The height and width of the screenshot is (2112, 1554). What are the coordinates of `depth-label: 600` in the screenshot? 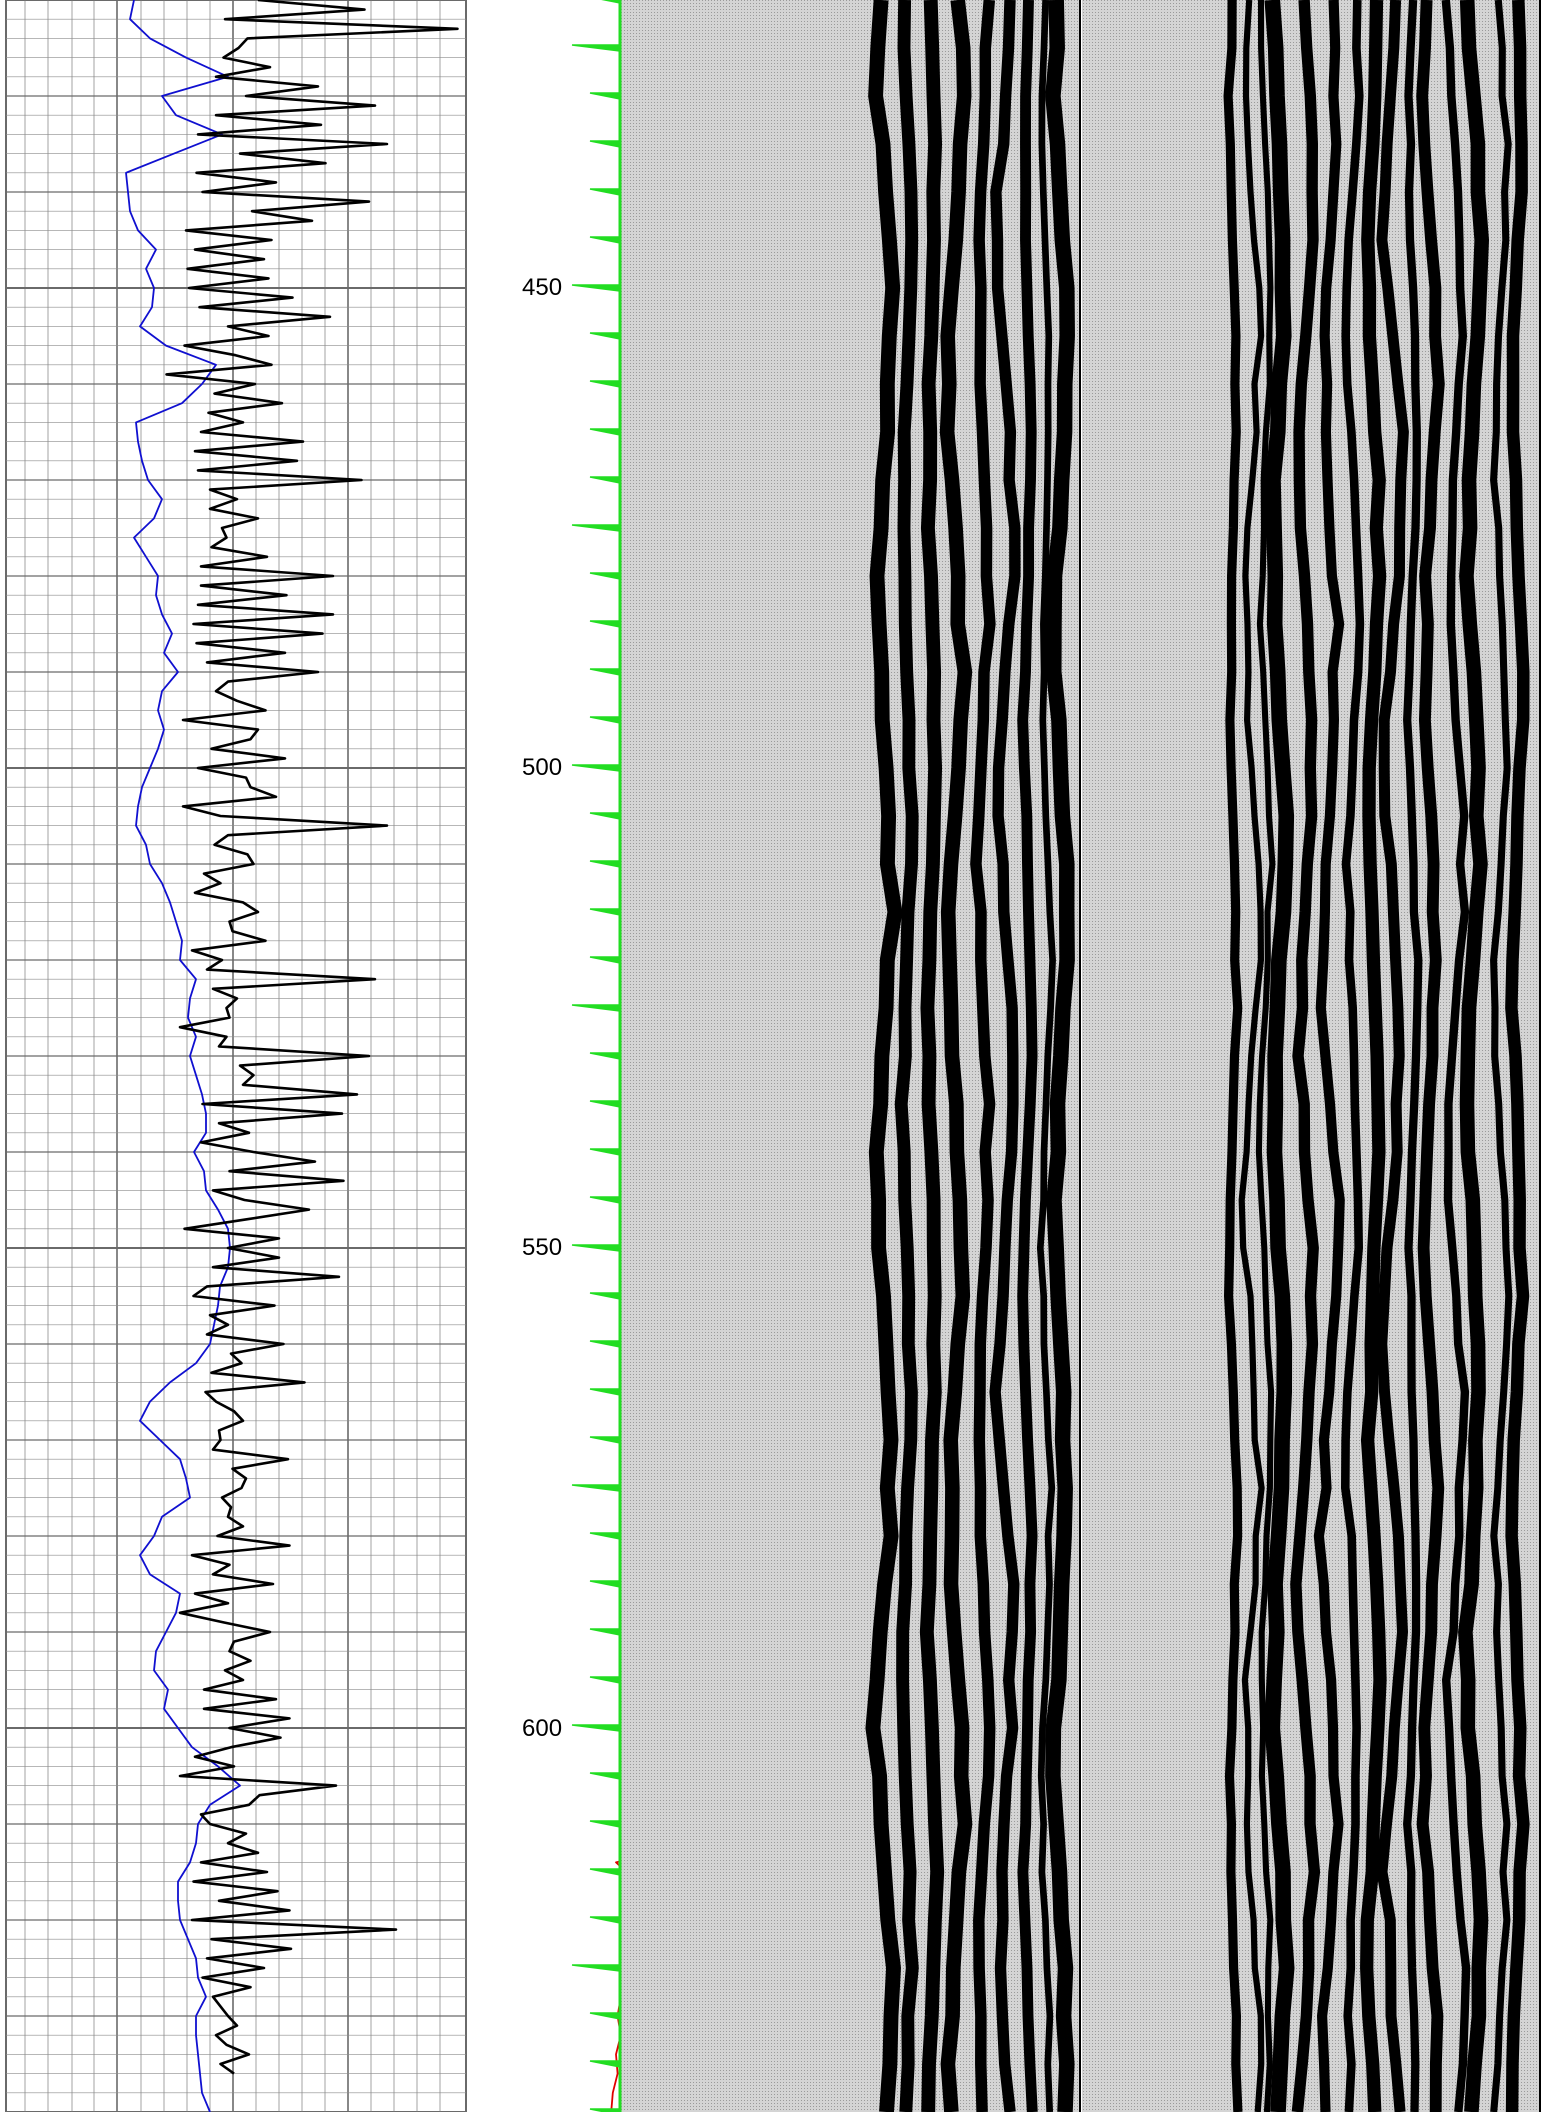 It's located at (542, 1728).